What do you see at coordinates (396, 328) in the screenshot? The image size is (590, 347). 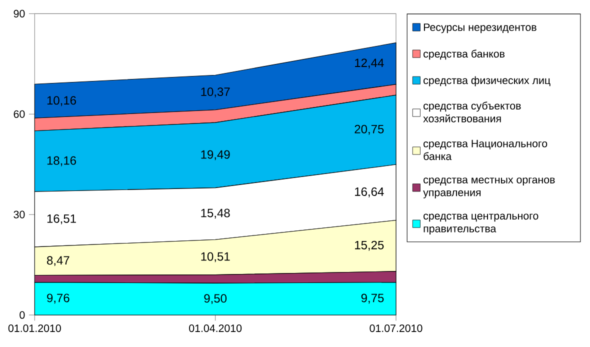 I see `x-tick-label: 01.07.2010` at bounding box center [396, 328].